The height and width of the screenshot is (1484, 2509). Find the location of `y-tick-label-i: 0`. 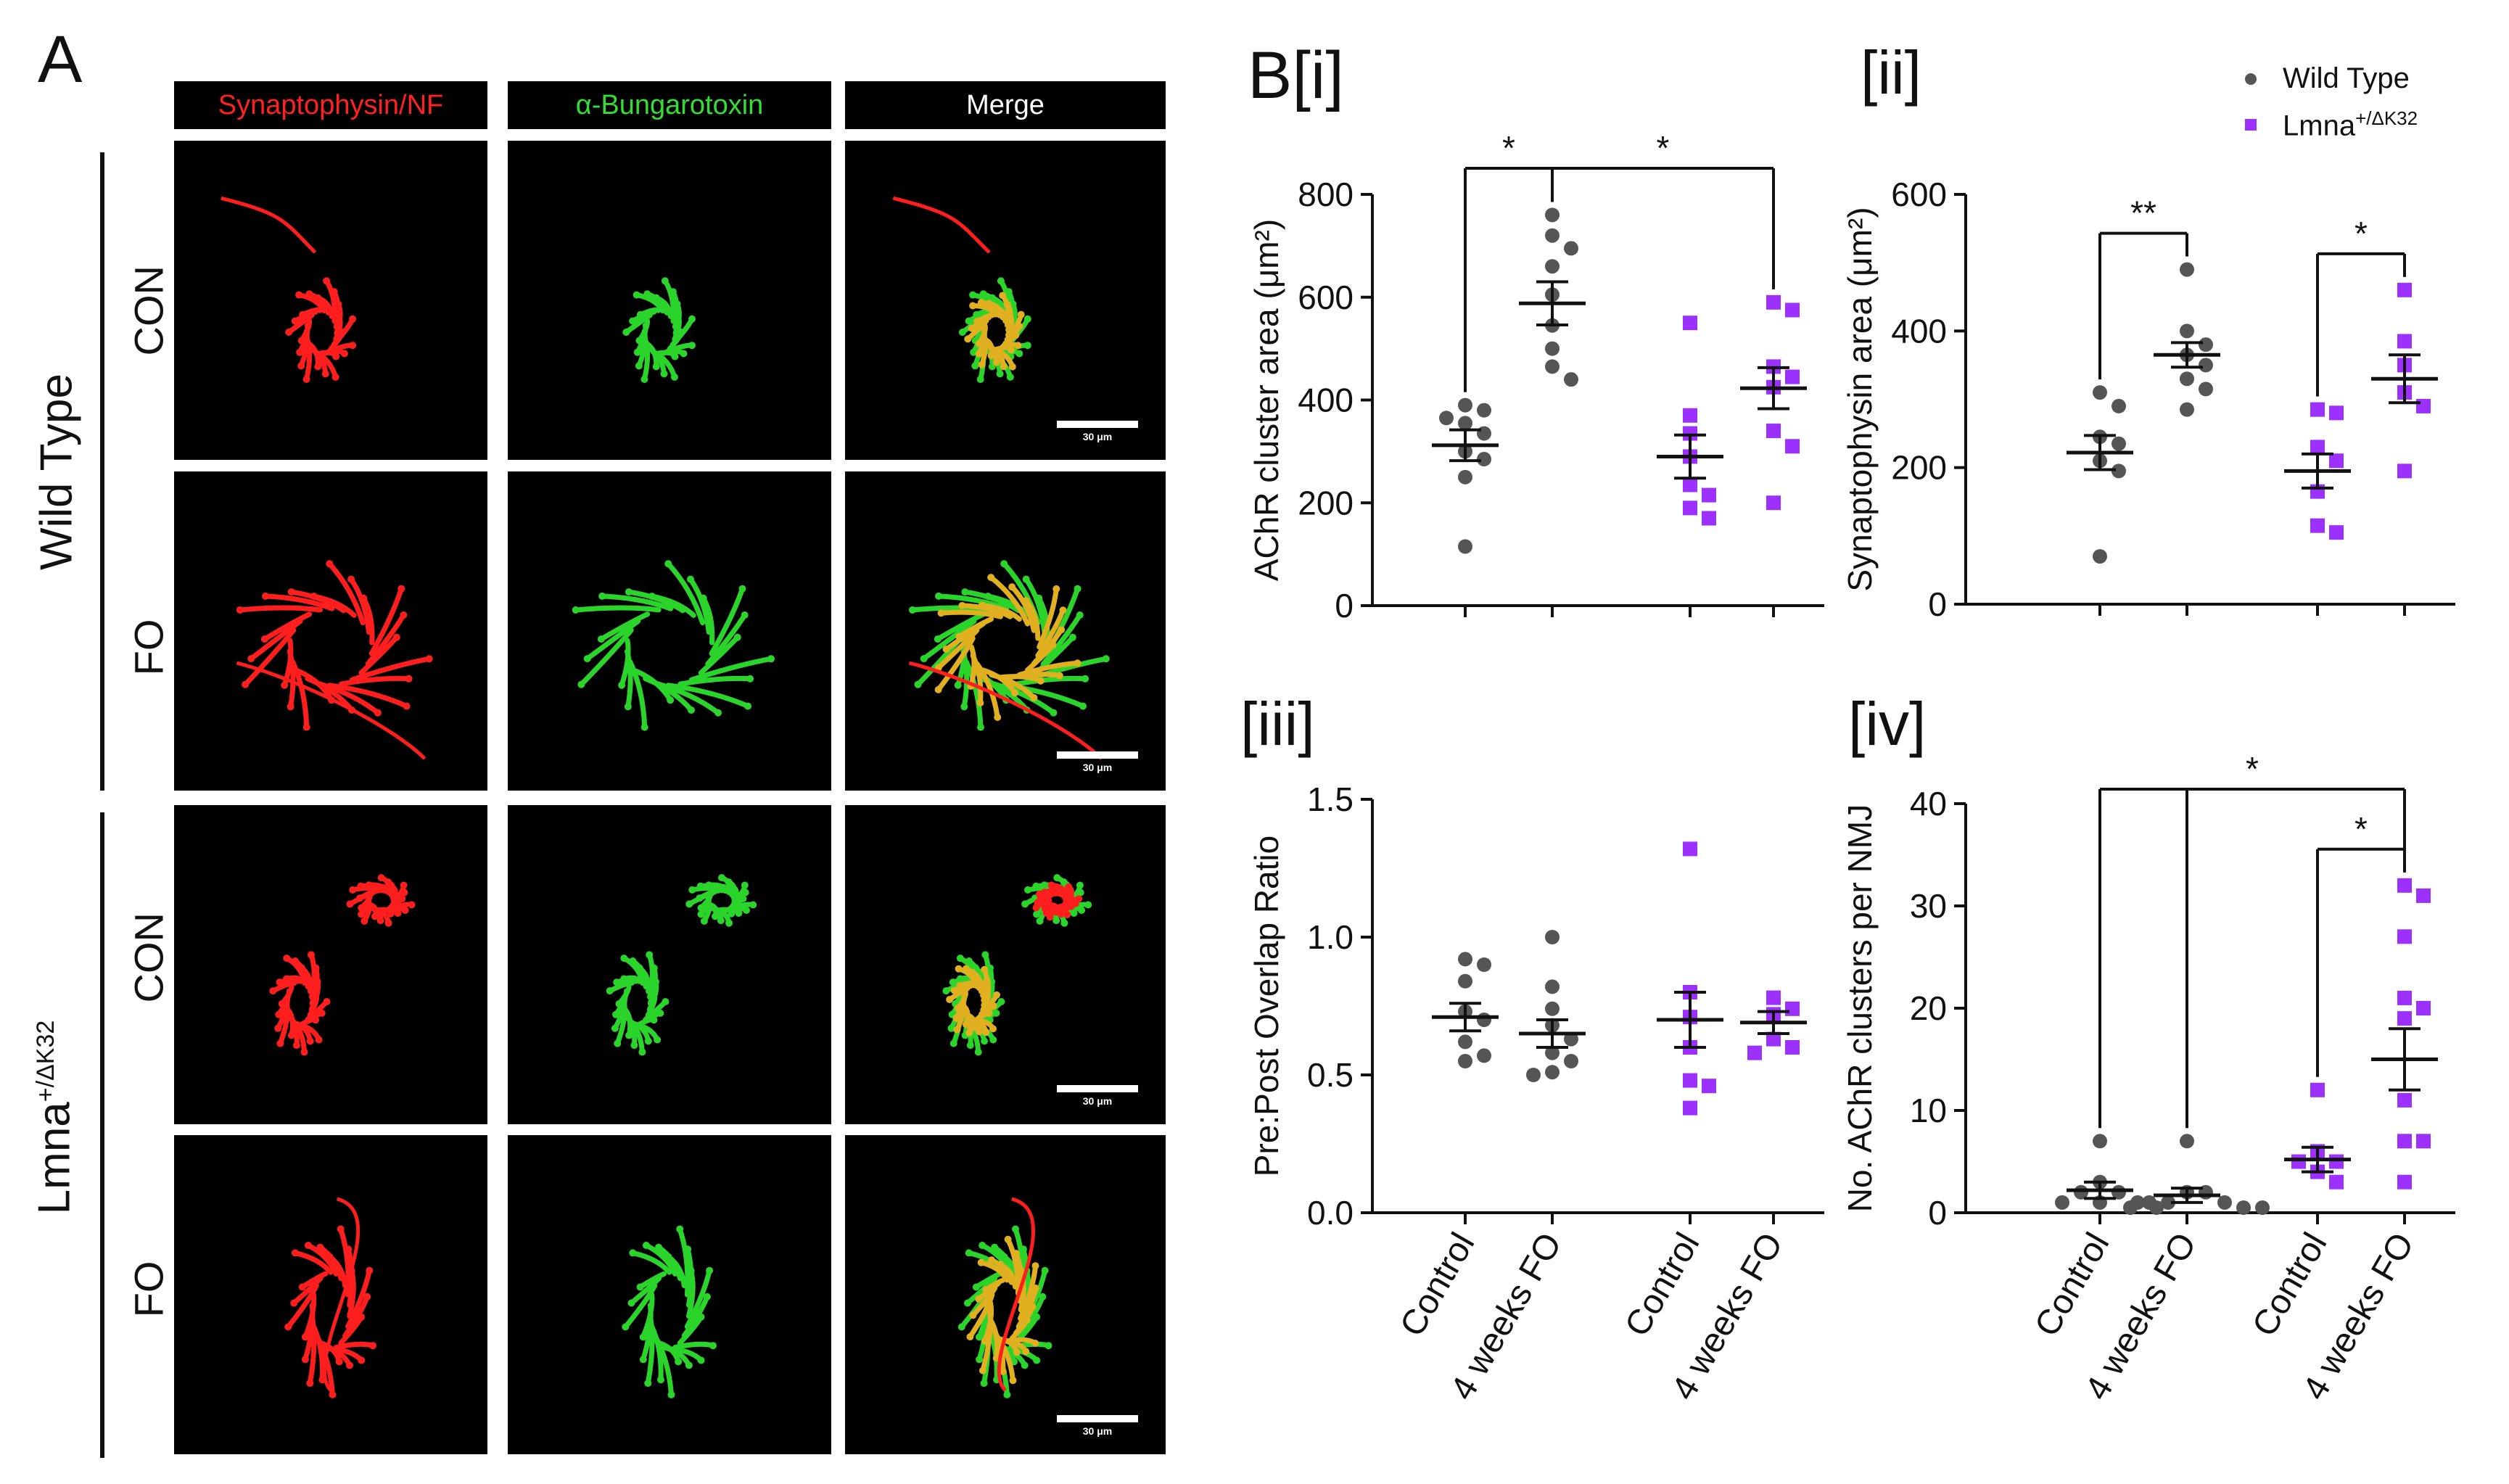

y-tick-label-i: 0 is located at coordinates (1344, 605).